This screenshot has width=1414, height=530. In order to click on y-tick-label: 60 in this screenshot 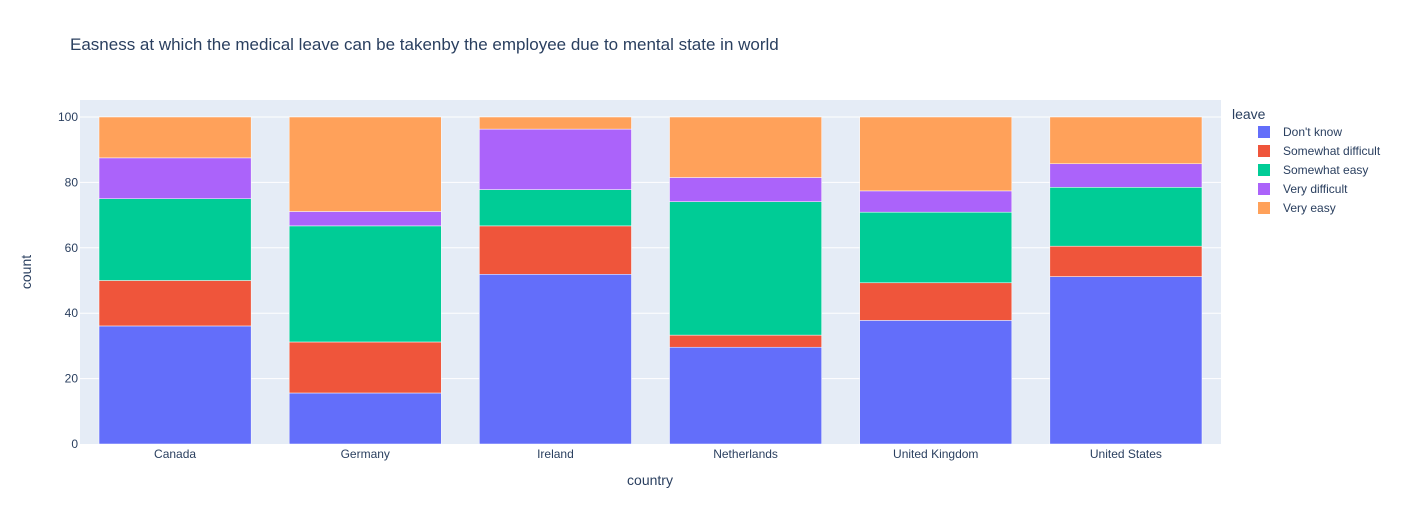, I will do `click(72, 248)`.